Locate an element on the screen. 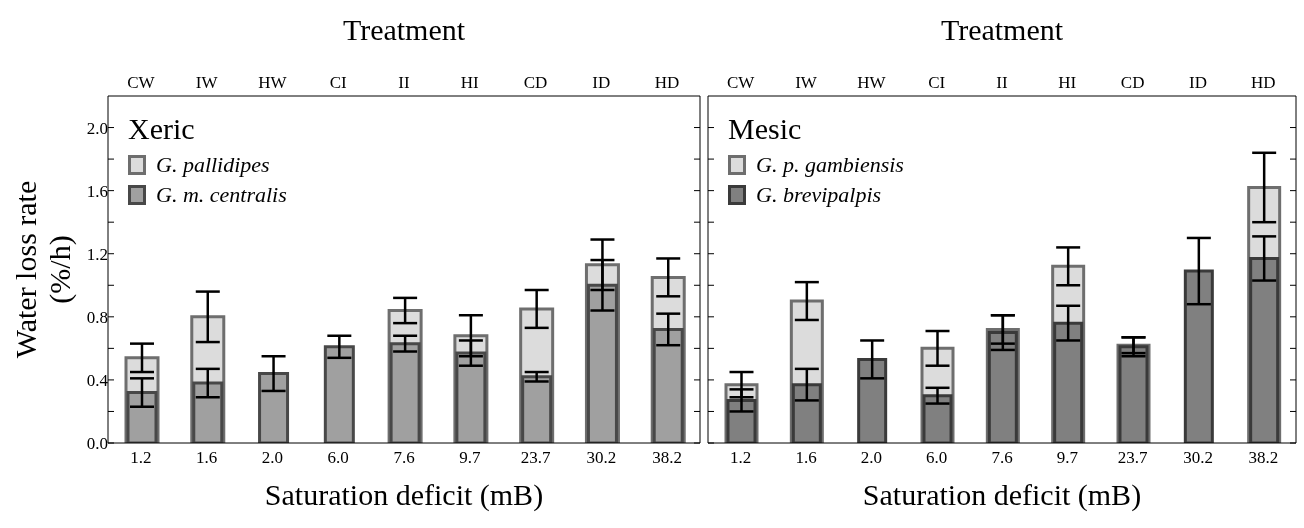 This screenshot has width=1304, height=528. legend-label: G. p. gambiensis is located at coordinates (829, 165).